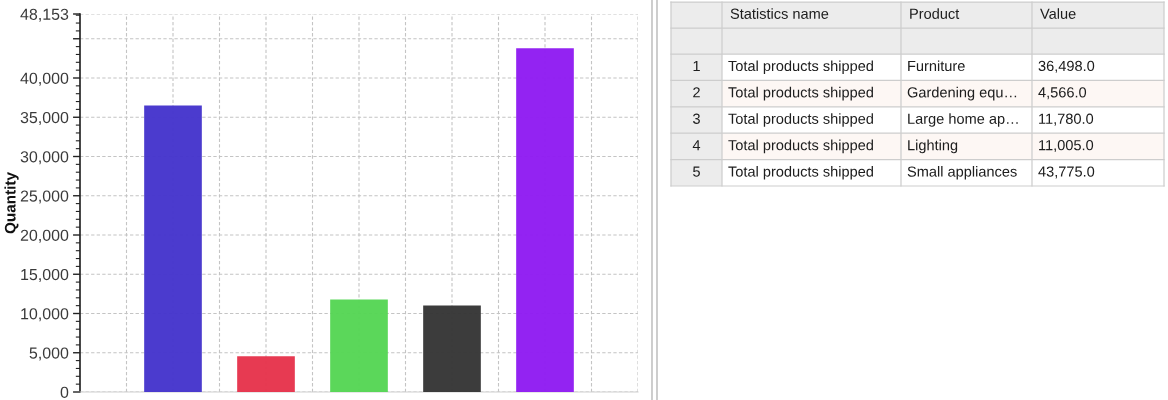  Describe the element at coordinates (45, 275) in the screenshot. I see `y-tick-label: 15,000` at that location.